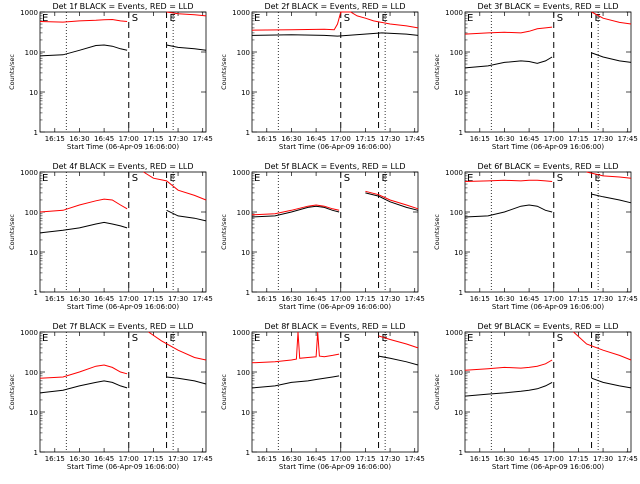  I want to click on plot-title: Det 2f BLACK = Events, RED = LLD, so click(334, 6).